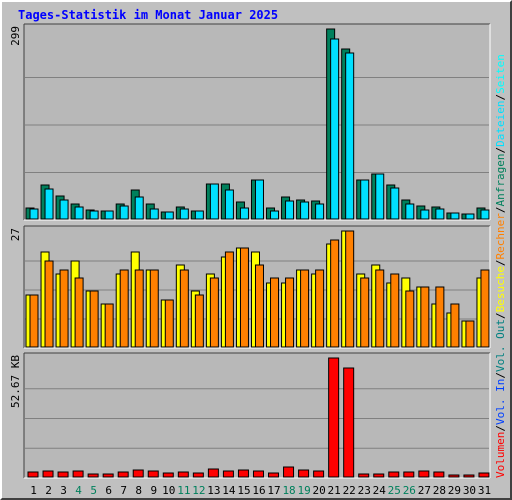  I want to click on legend-besuche: Besuche, so click(500, 289).